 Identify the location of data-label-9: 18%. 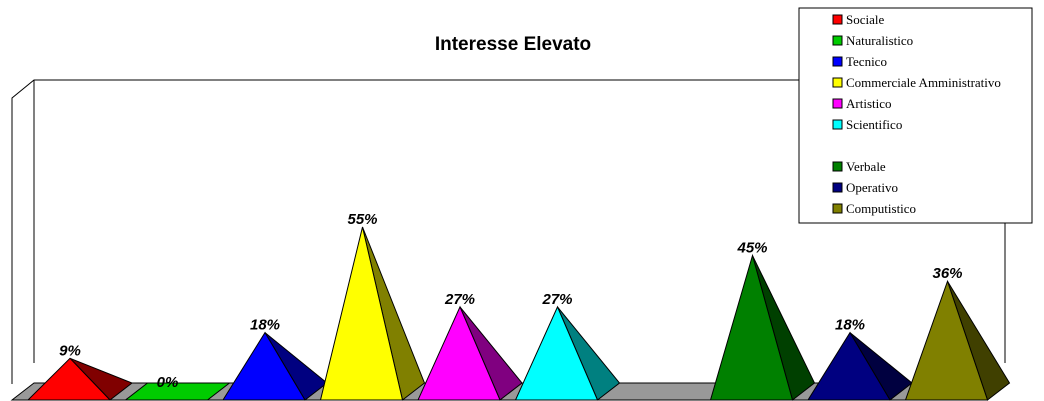
(850, 325).